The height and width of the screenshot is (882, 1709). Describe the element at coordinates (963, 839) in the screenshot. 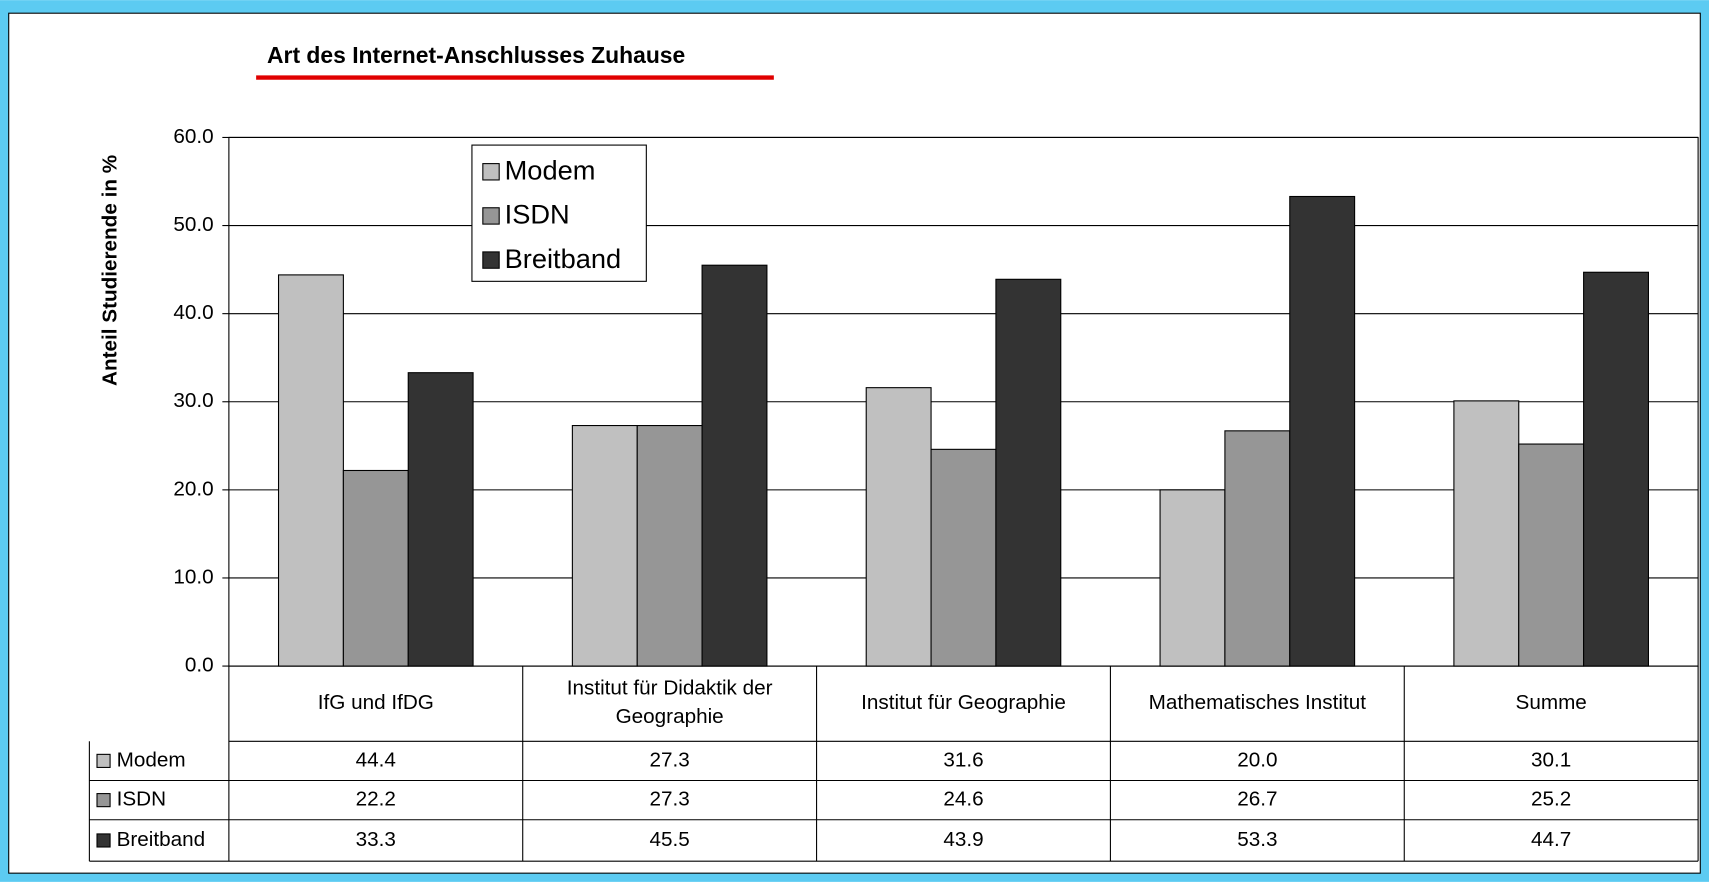

I see `table-cell: 43.9` at that location.